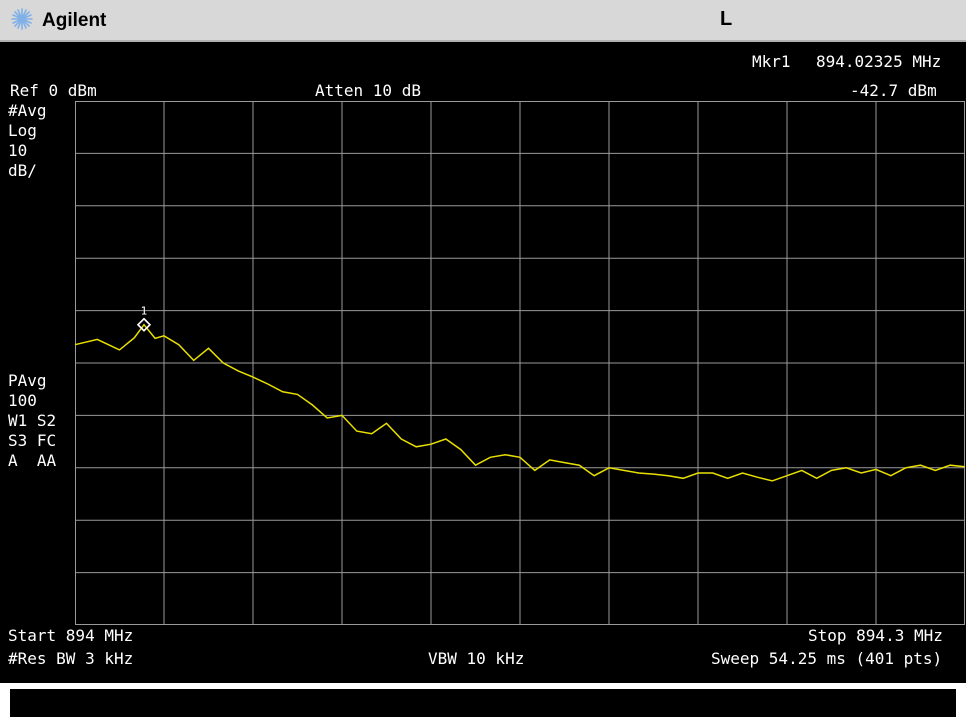 This screenshot has height=717, width=966. Describe the element at coordinates (144, 324) in the screenshot. I see `marker-diamond-icon` at that location.